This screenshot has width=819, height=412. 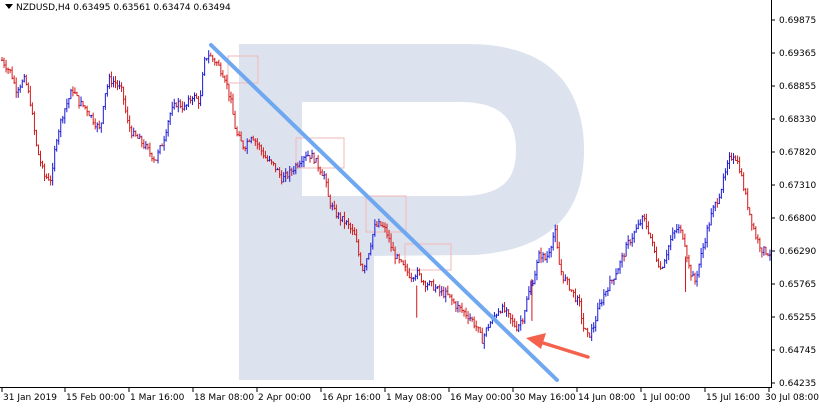 What do you see at coordinates (797, 318) in the screenshot?
I see `price-tick-label: 0.65255` at bounding box center [797, 318].